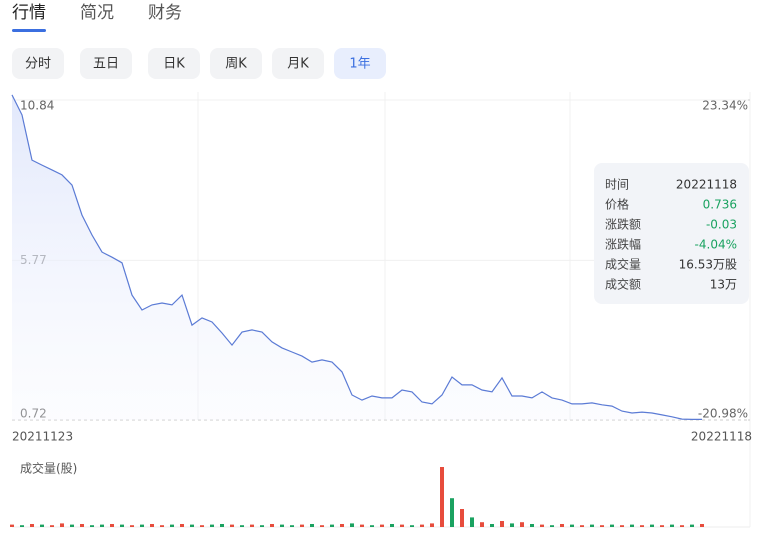 The image size is (764, 534). What do you see at coordinates (37, 106) in the screenshot?
I see `y-tick-label: 10.84` at bounding box center [37, 106].